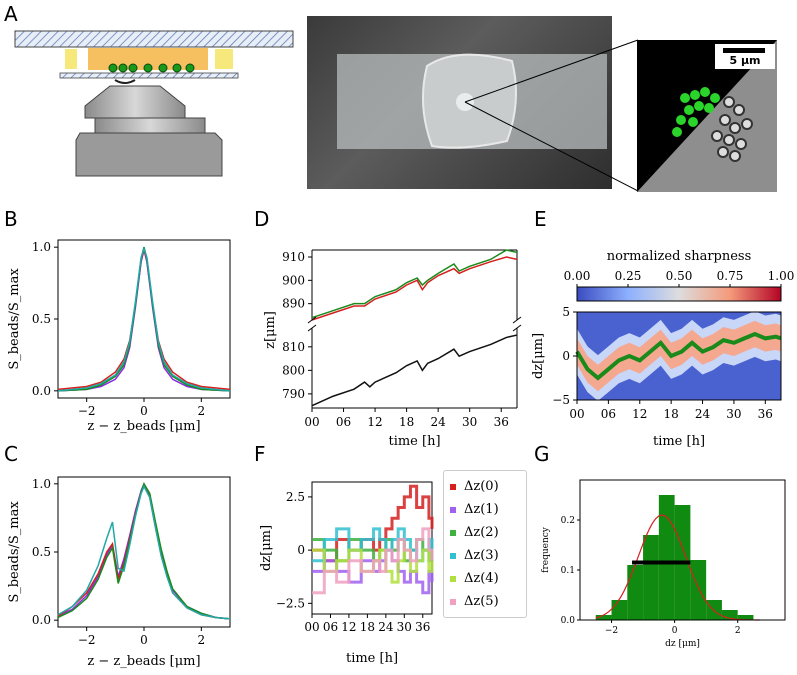  I want to click on legend-entry: Δz(2), so click(474, 532).